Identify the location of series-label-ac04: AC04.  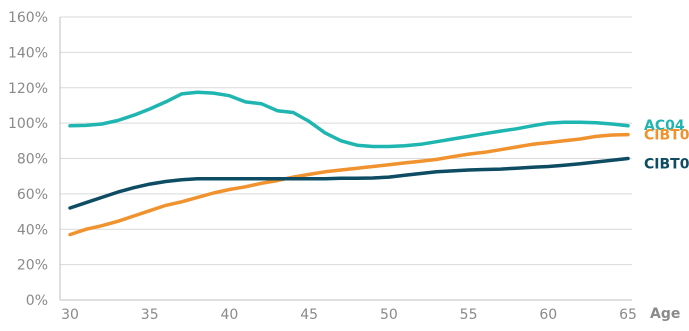
(664, 126).